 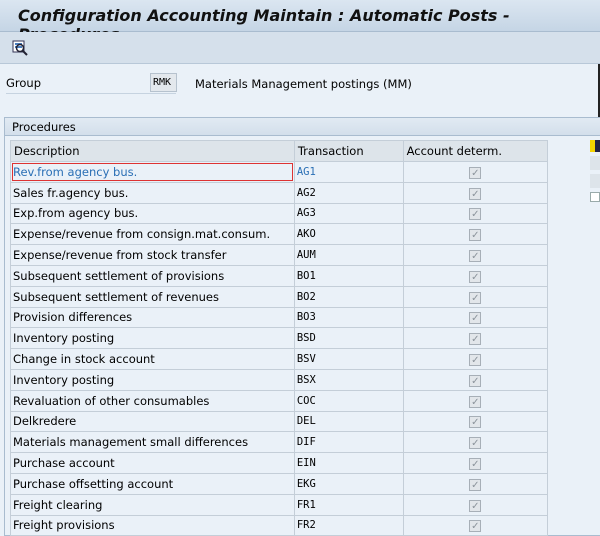 I want to click on group-label: Group, so click(x=91, y=85).